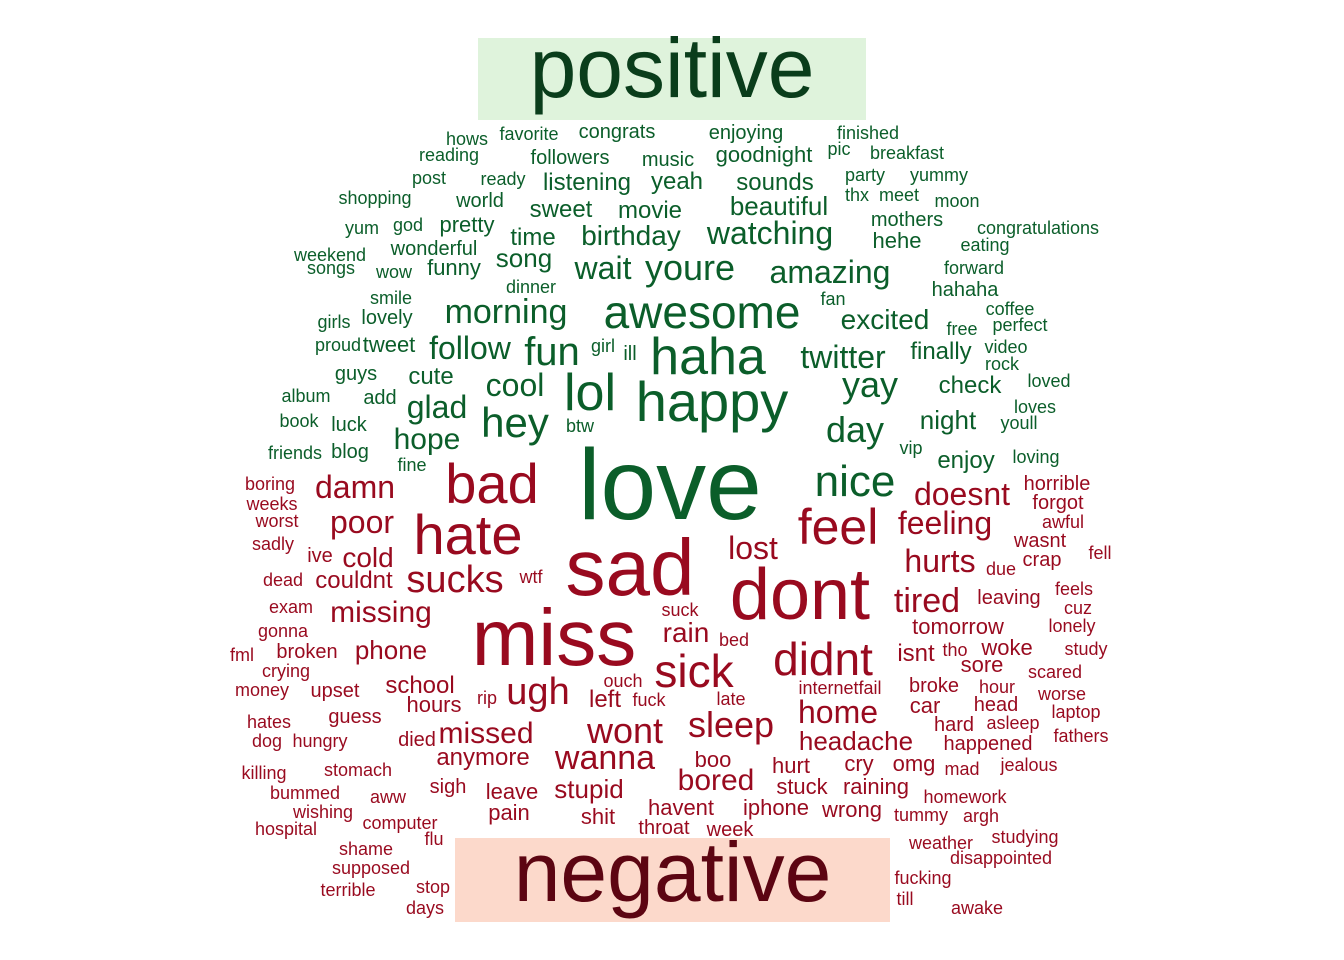 The image size is (1344, 960). I want to click on positive-word: girls, so click(334, 322).